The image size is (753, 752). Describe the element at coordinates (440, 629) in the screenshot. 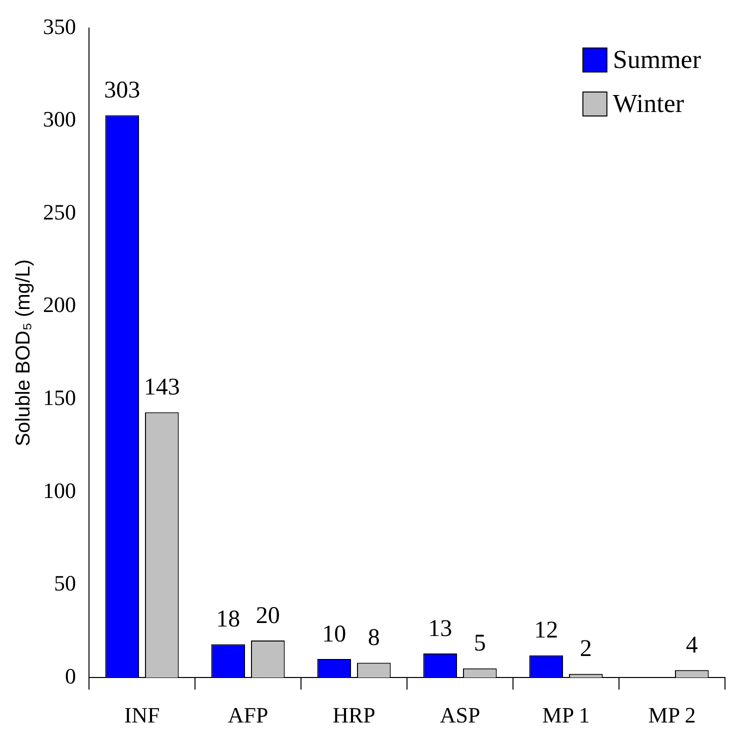

I see `data-label: 13` at that location.